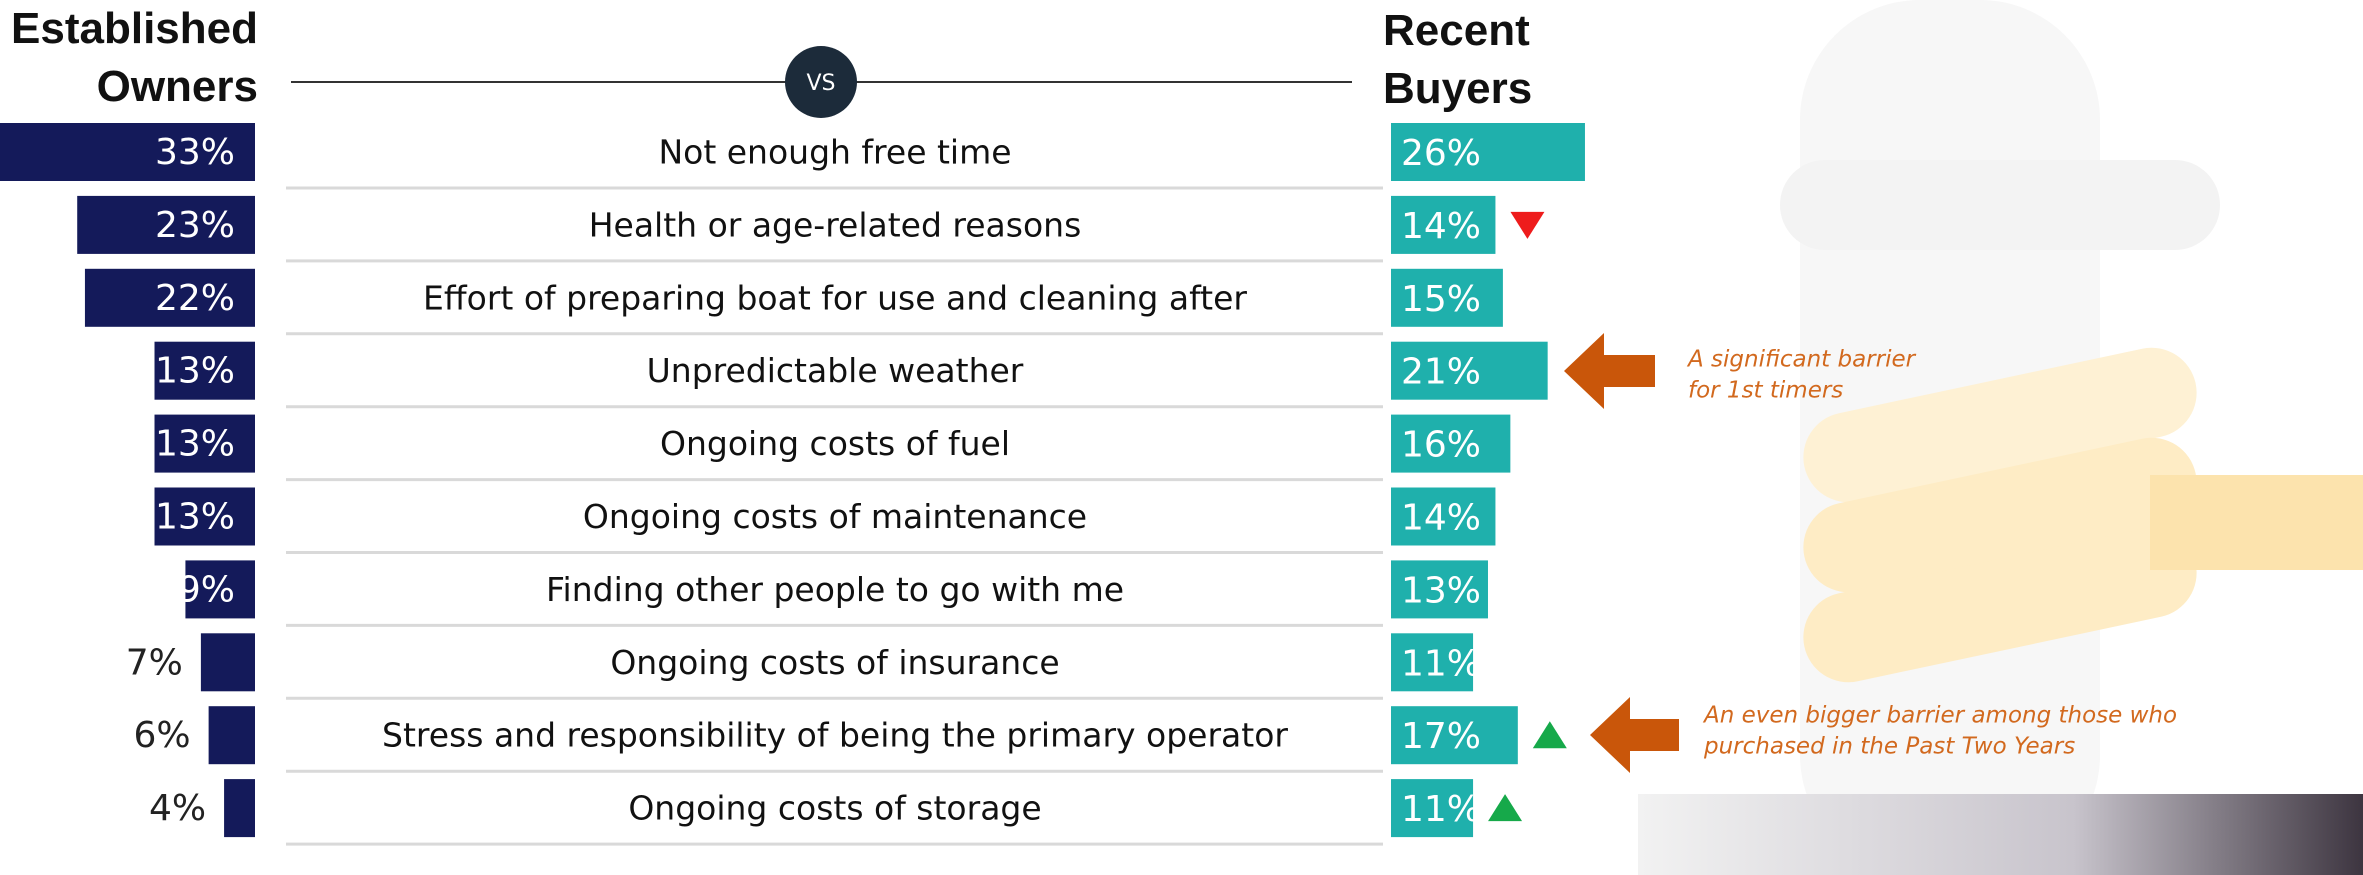 Image resolution: width=2363 pixels, height=875 pixels. What do you see at coordinates (154, 662) in the screenshot?
I see `value-label: 7%` at bounding box center [154, 662].